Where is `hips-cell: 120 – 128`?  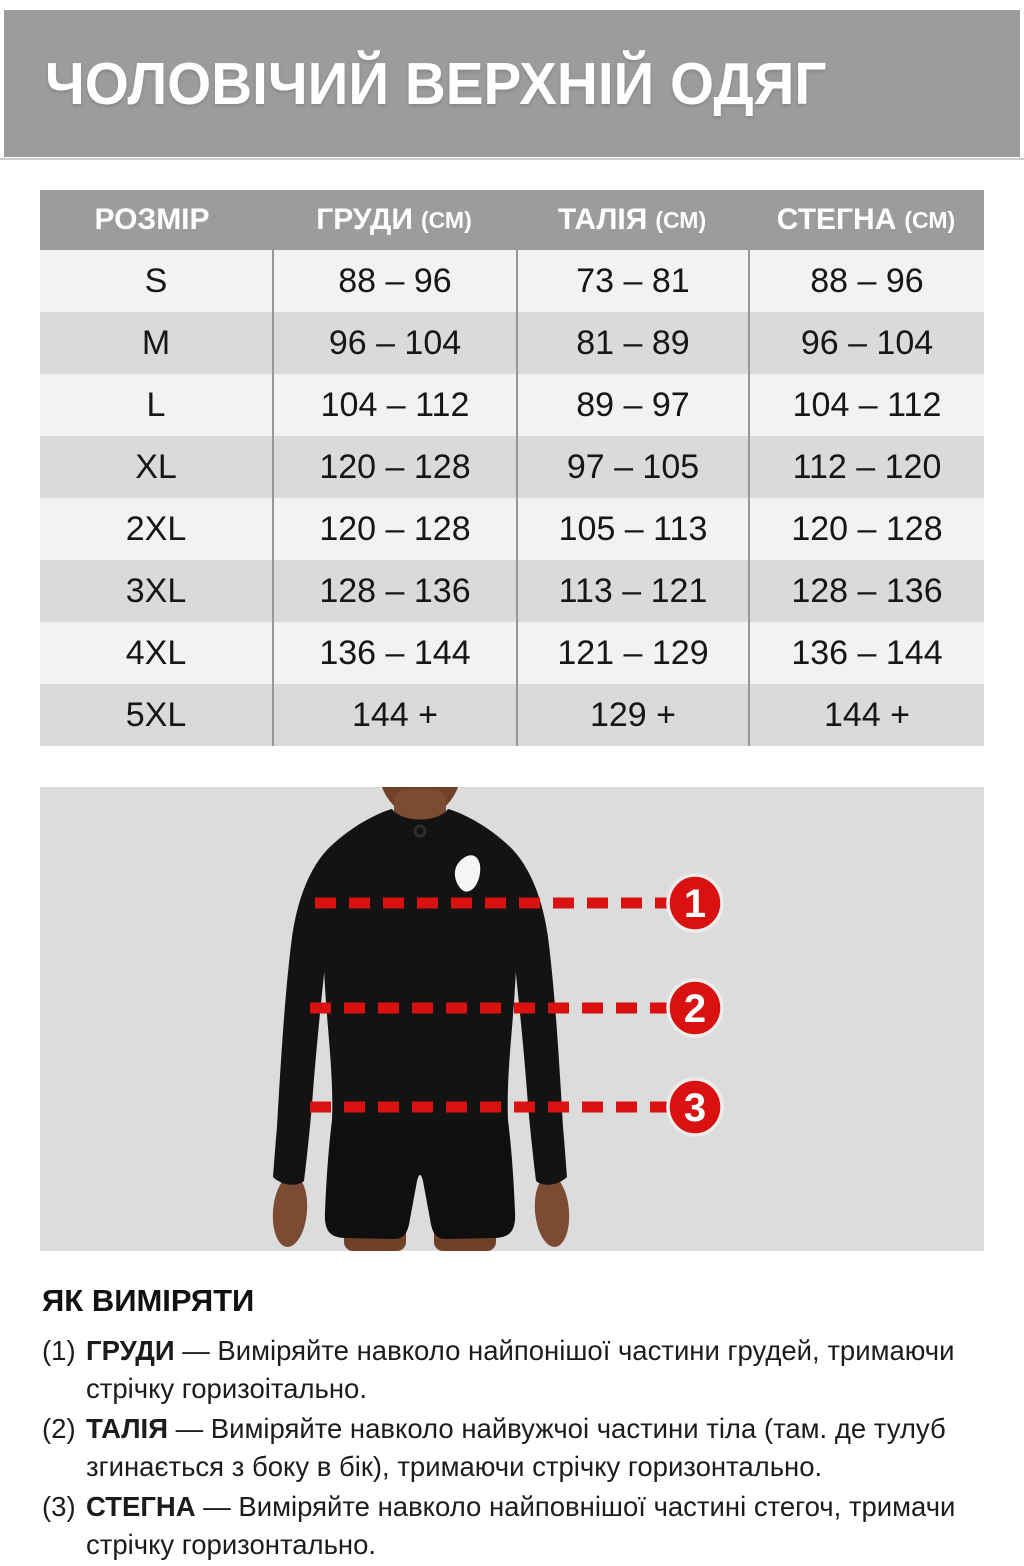
hips-cell: 120 – 128 is located at coordinates (866, 529).